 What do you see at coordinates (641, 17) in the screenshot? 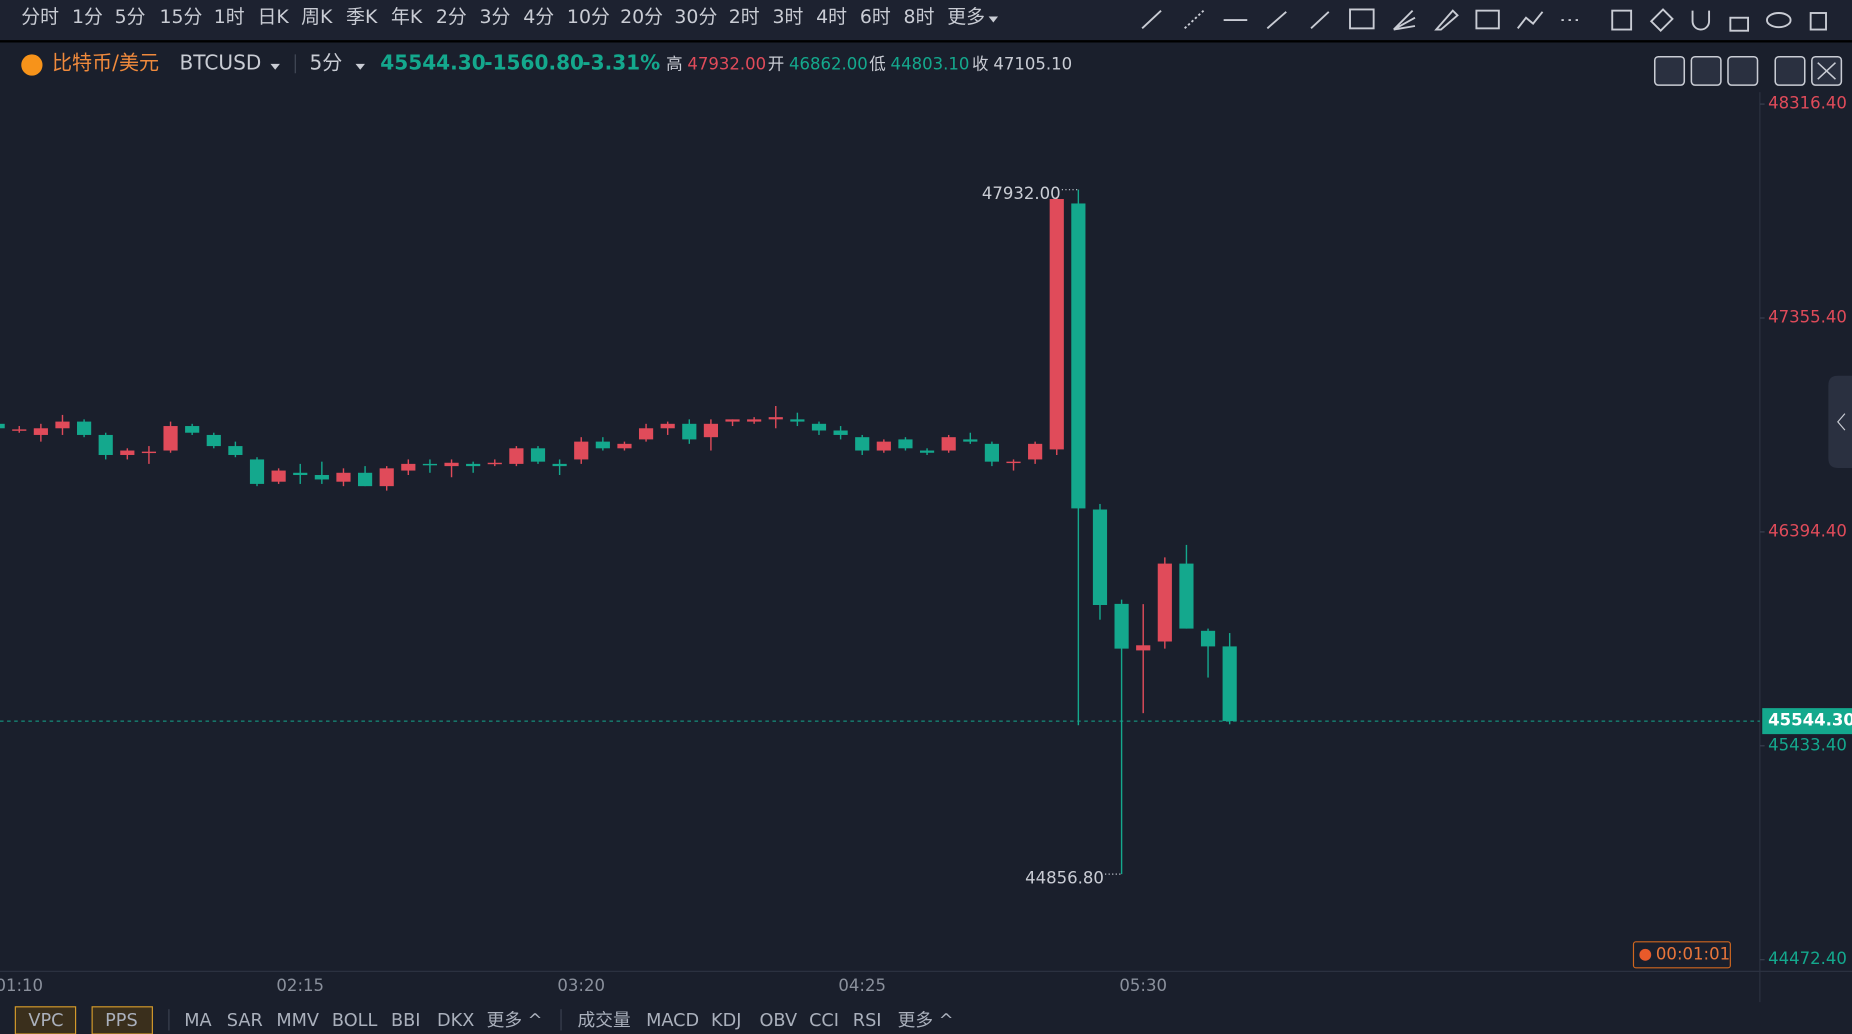
I see `period-tab: 20分` at bounding box center [641, 17].